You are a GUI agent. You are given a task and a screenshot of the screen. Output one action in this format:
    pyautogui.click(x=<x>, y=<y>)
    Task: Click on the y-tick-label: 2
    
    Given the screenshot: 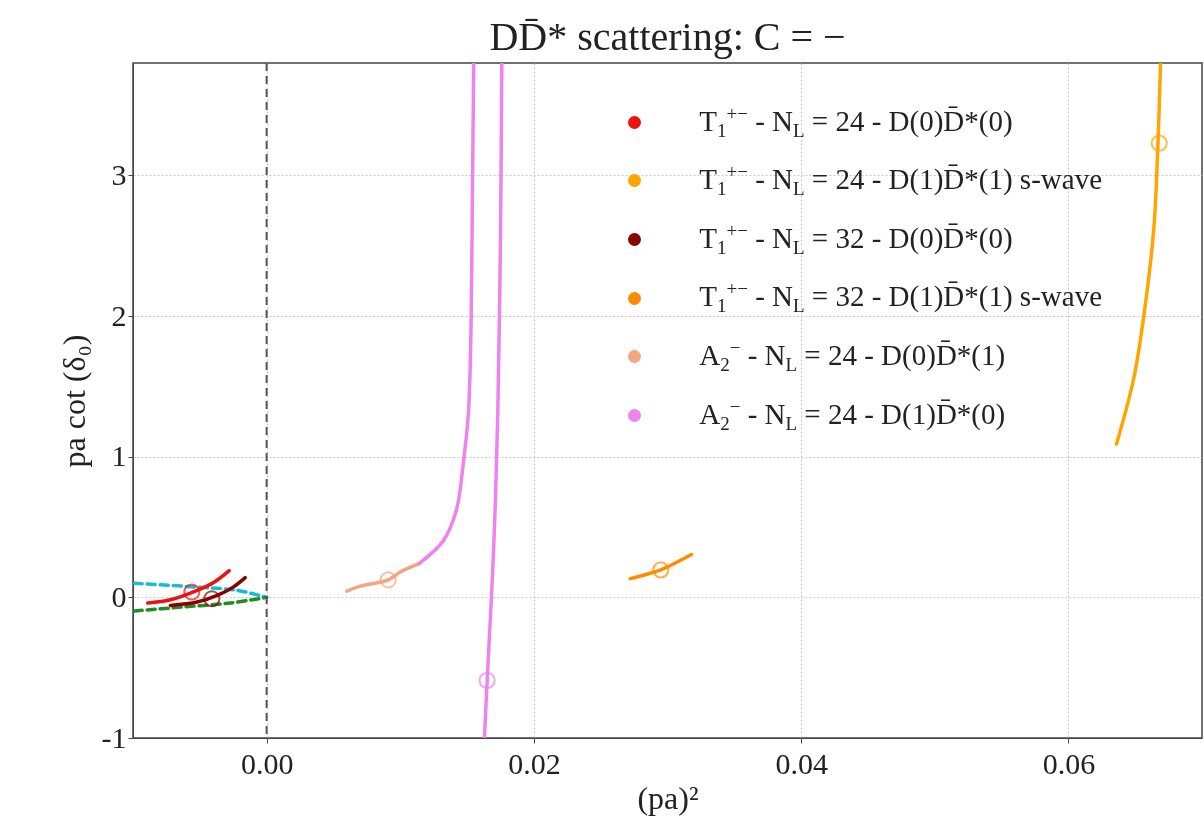 What is the action you would take?
    pyautogui.click(x=119, y=315)
    